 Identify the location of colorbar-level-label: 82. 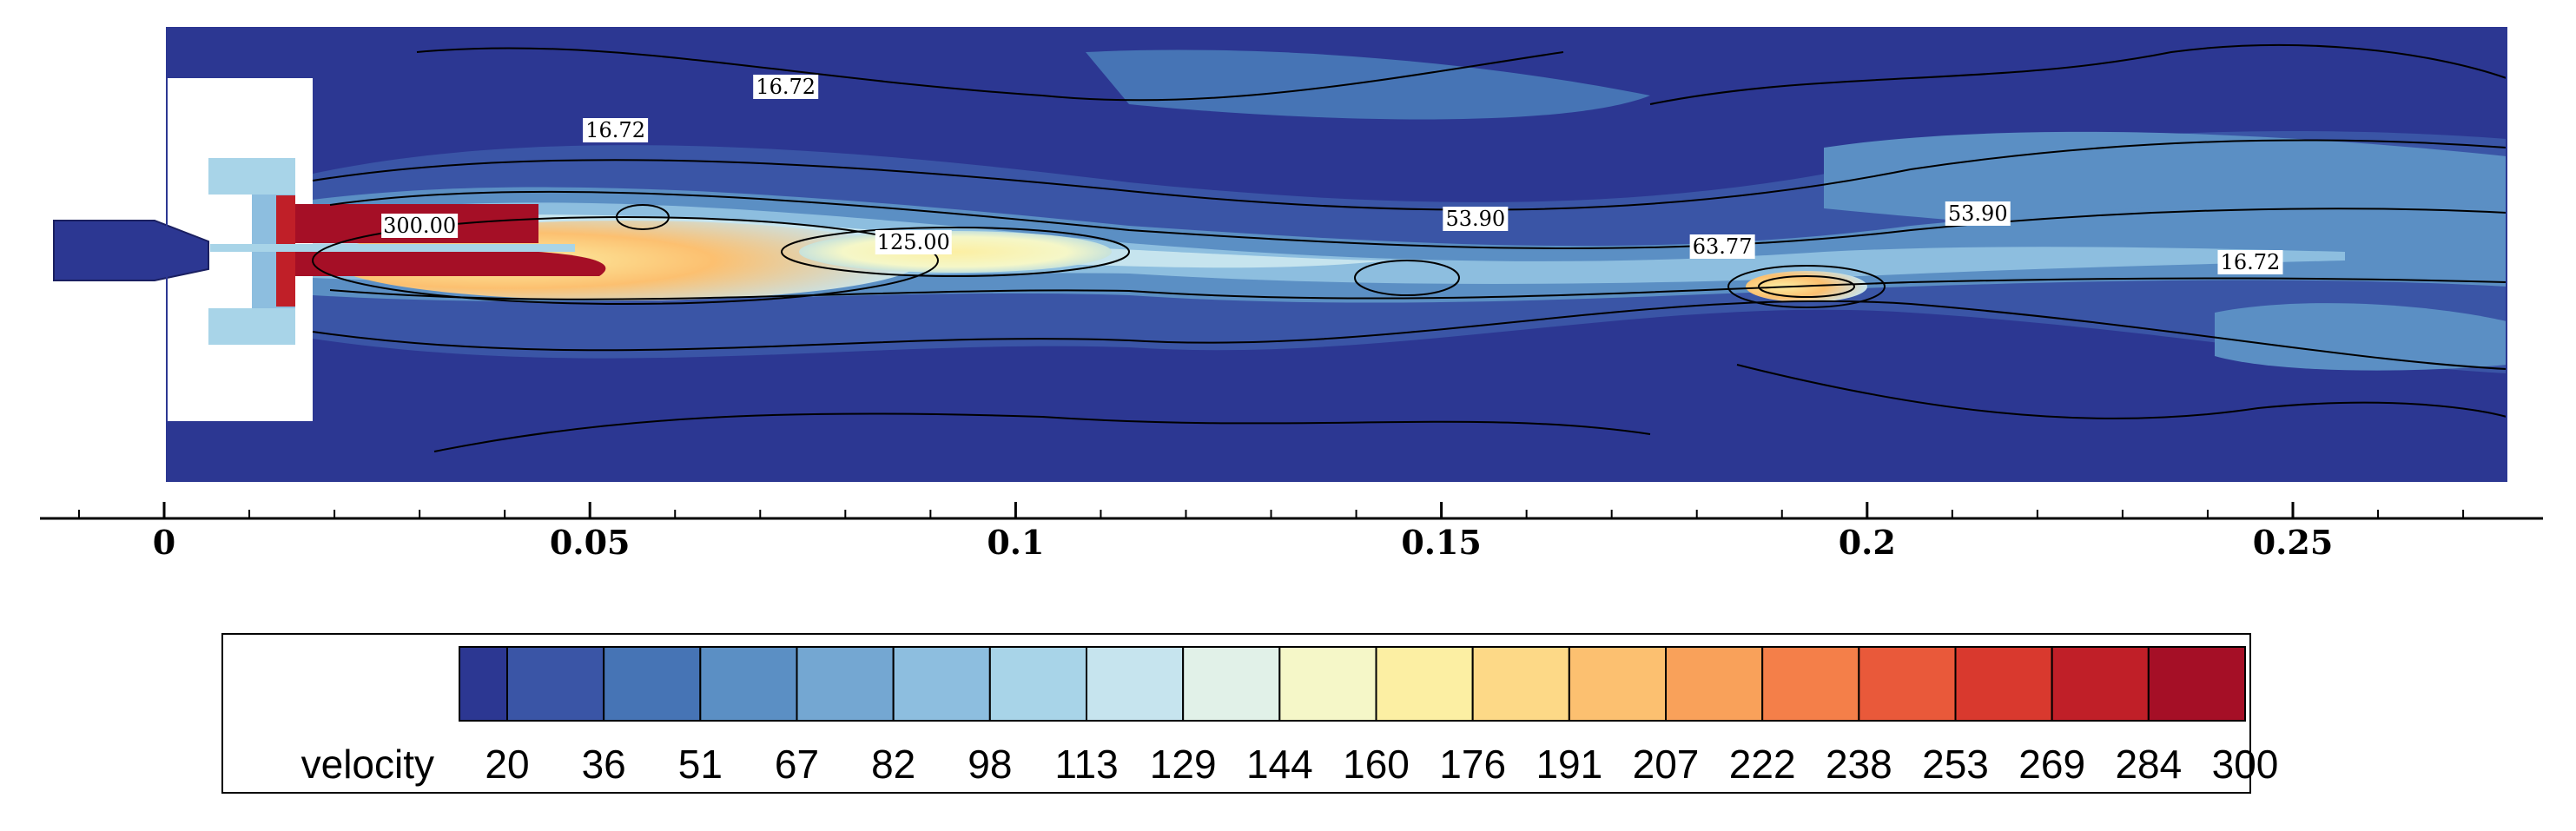
(893, 764).